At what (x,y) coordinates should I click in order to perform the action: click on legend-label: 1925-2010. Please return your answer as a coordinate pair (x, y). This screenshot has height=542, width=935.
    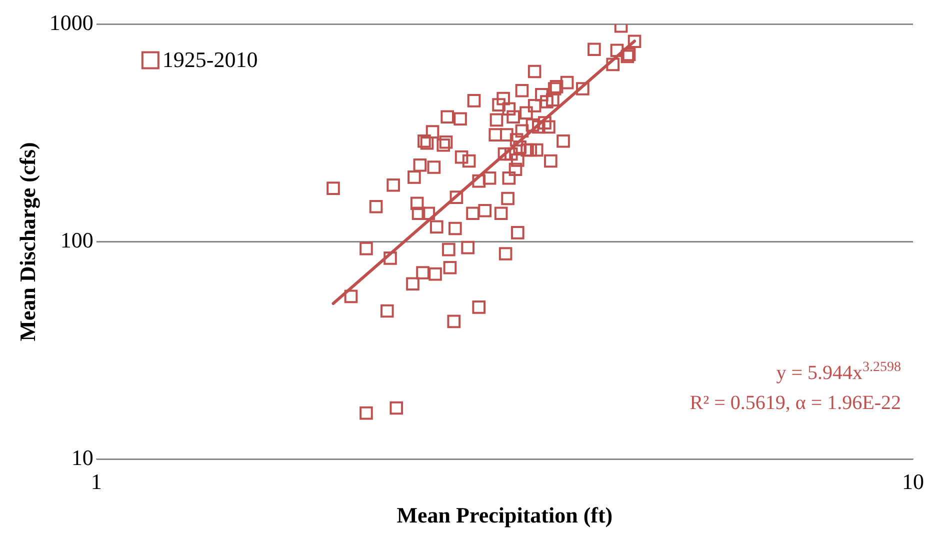
    Looking at the image, I should click on (210, 59).